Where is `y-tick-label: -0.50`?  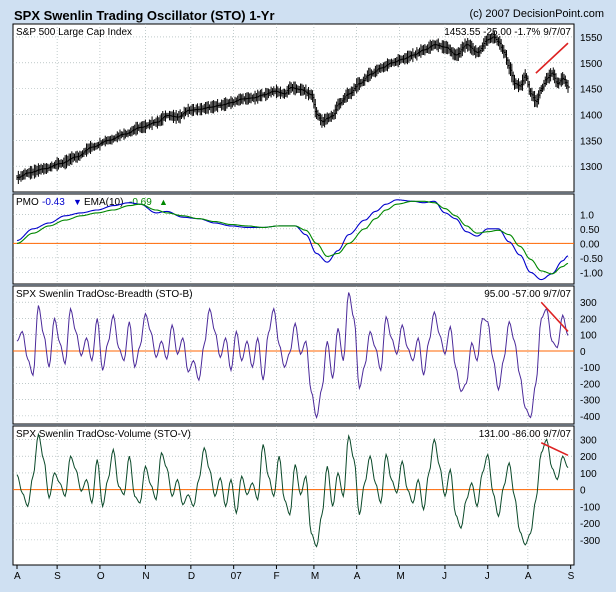
y-tick-label: -0.50 is located at coordinates (591, 259).